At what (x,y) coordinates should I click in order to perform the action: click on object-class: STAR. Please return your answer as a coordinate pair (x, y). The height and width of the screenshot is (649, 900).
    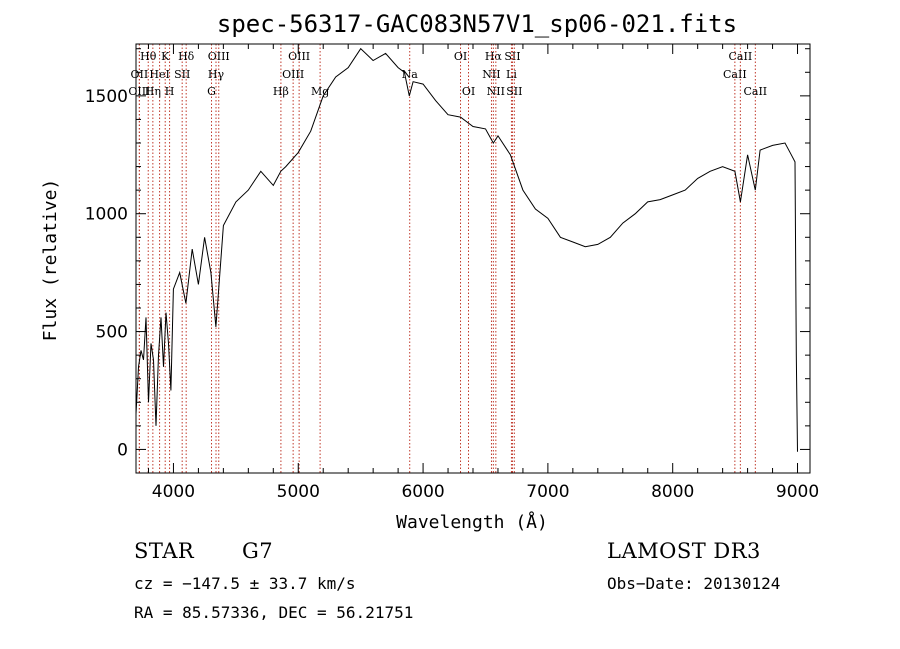
    Looking at the image, I should click on (164, 551).